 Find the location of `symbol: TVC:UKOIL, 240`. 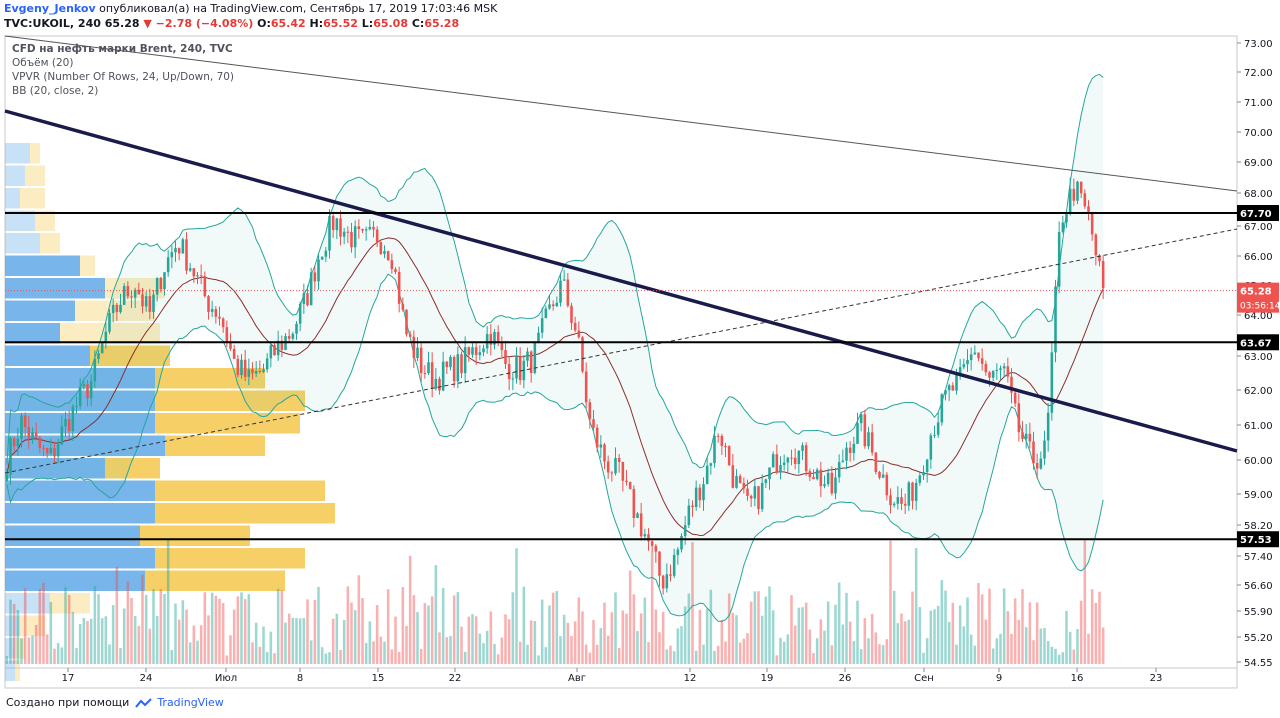

symbol: TVC:UKOIL, 240 is located at coordinates (52, 23).